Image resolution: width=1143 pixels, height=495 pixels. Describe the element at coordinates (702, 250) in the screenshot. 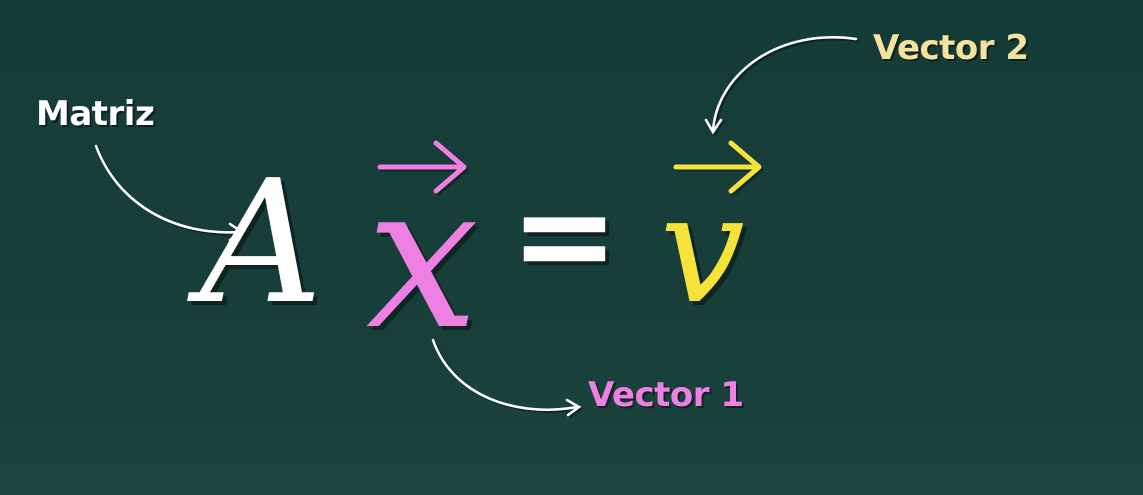

I see `vector2-symbol: v` at that location.